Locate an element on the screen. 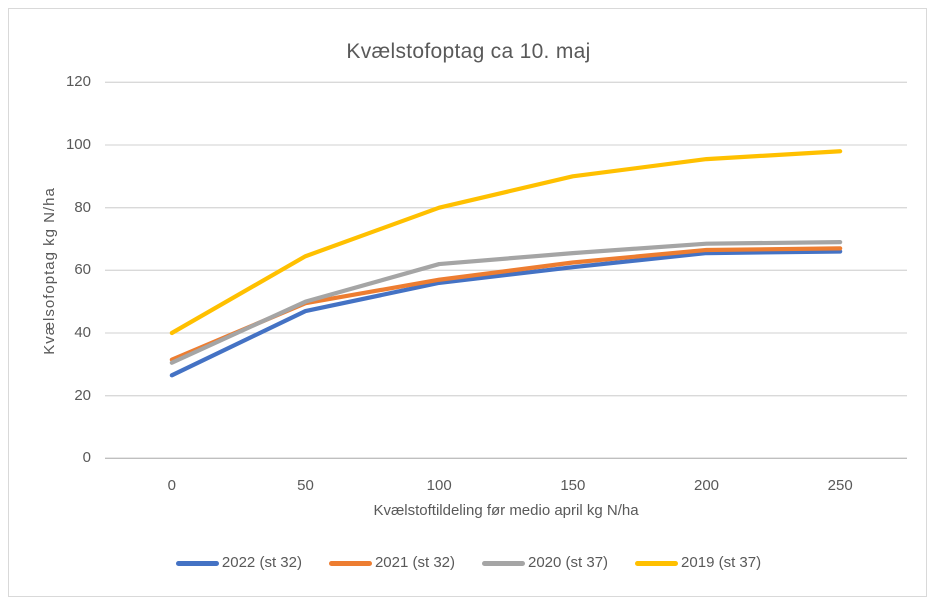  y-tick-label: 20 is located at coordinates (82, 395).